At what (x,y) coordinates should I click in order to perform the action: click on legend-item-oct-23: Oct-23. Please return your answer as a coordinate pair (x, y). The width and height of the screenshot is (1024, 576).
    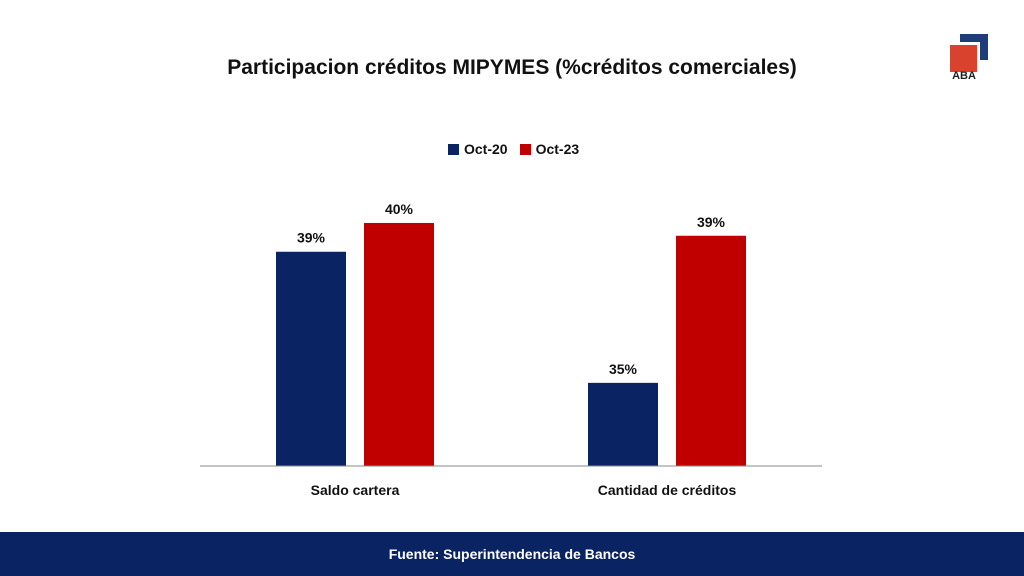
    Looking at the image, I should click on (549, 149).